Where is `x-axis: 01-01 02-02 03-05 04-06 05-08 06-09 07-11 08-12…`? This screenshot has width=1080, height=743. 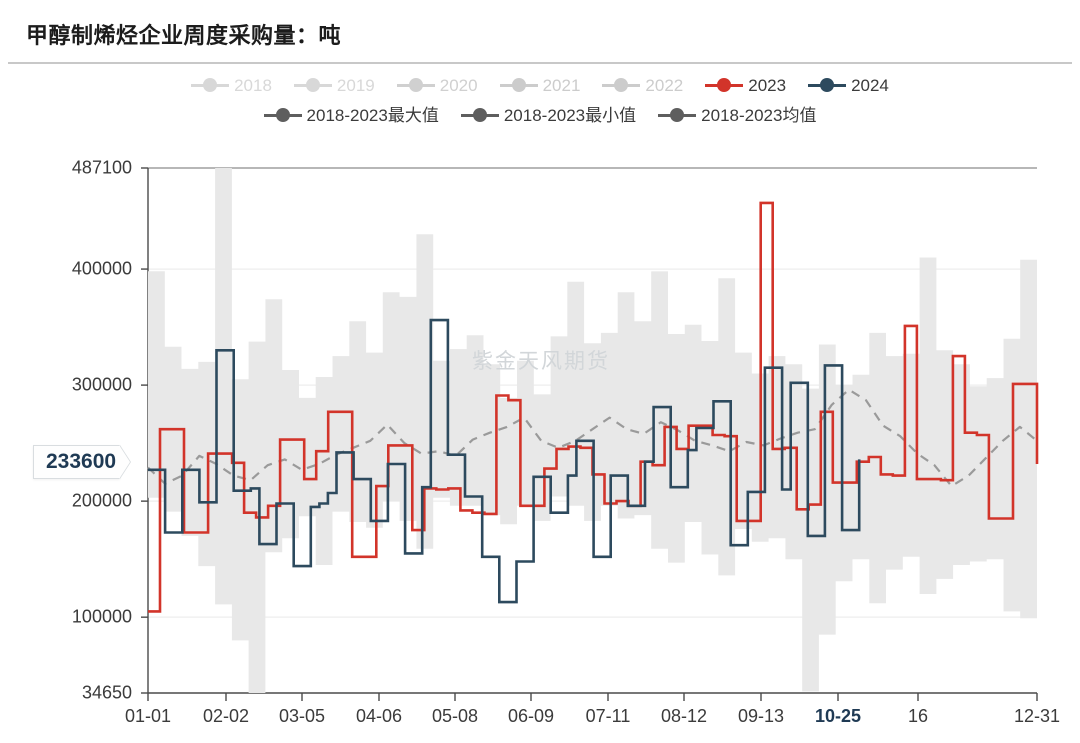
x-axis: 01-01 02-02 03-05 04-06 05-08 06-09 07-11 08-12… is located at coordinates (540, 722).